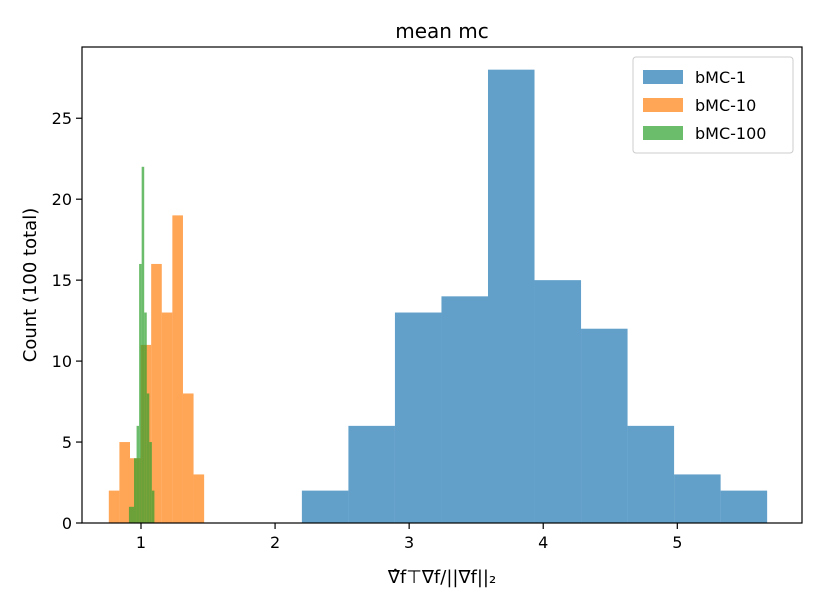 The height and width of the screenshot is (616, 822). What do you see at coordinates (62, 280) in the screenshot?
I see `y-tick-label: 15` at bounding box center [62, 280].